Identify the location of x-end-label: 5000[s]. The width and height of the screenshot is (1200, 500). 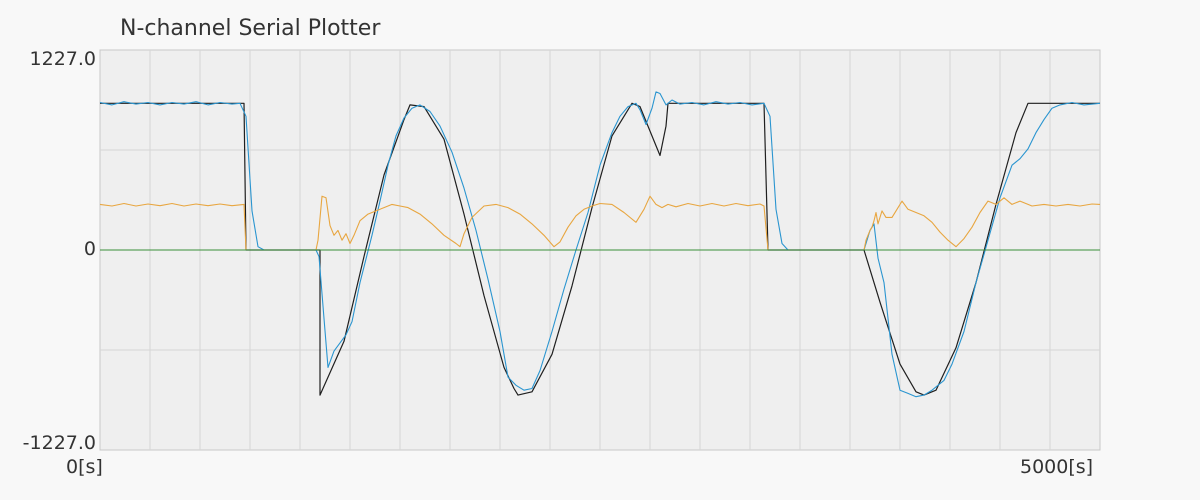
(1057, 467).